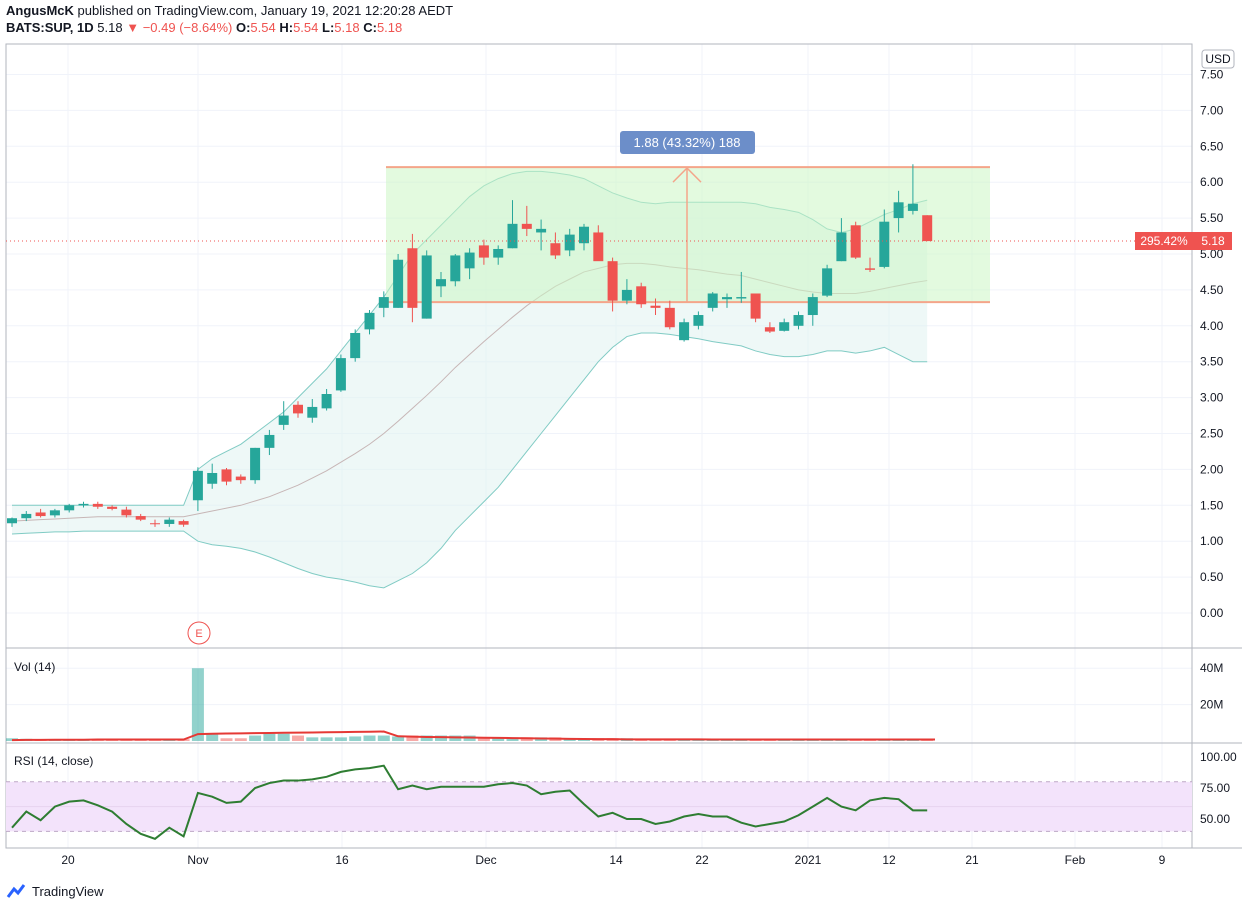 Image resolution: width=1252 pixels, height=911 pixels. Describe the element at coordinates (110, 27) in the screenshot. I see `last-price: 5.18` at that location.